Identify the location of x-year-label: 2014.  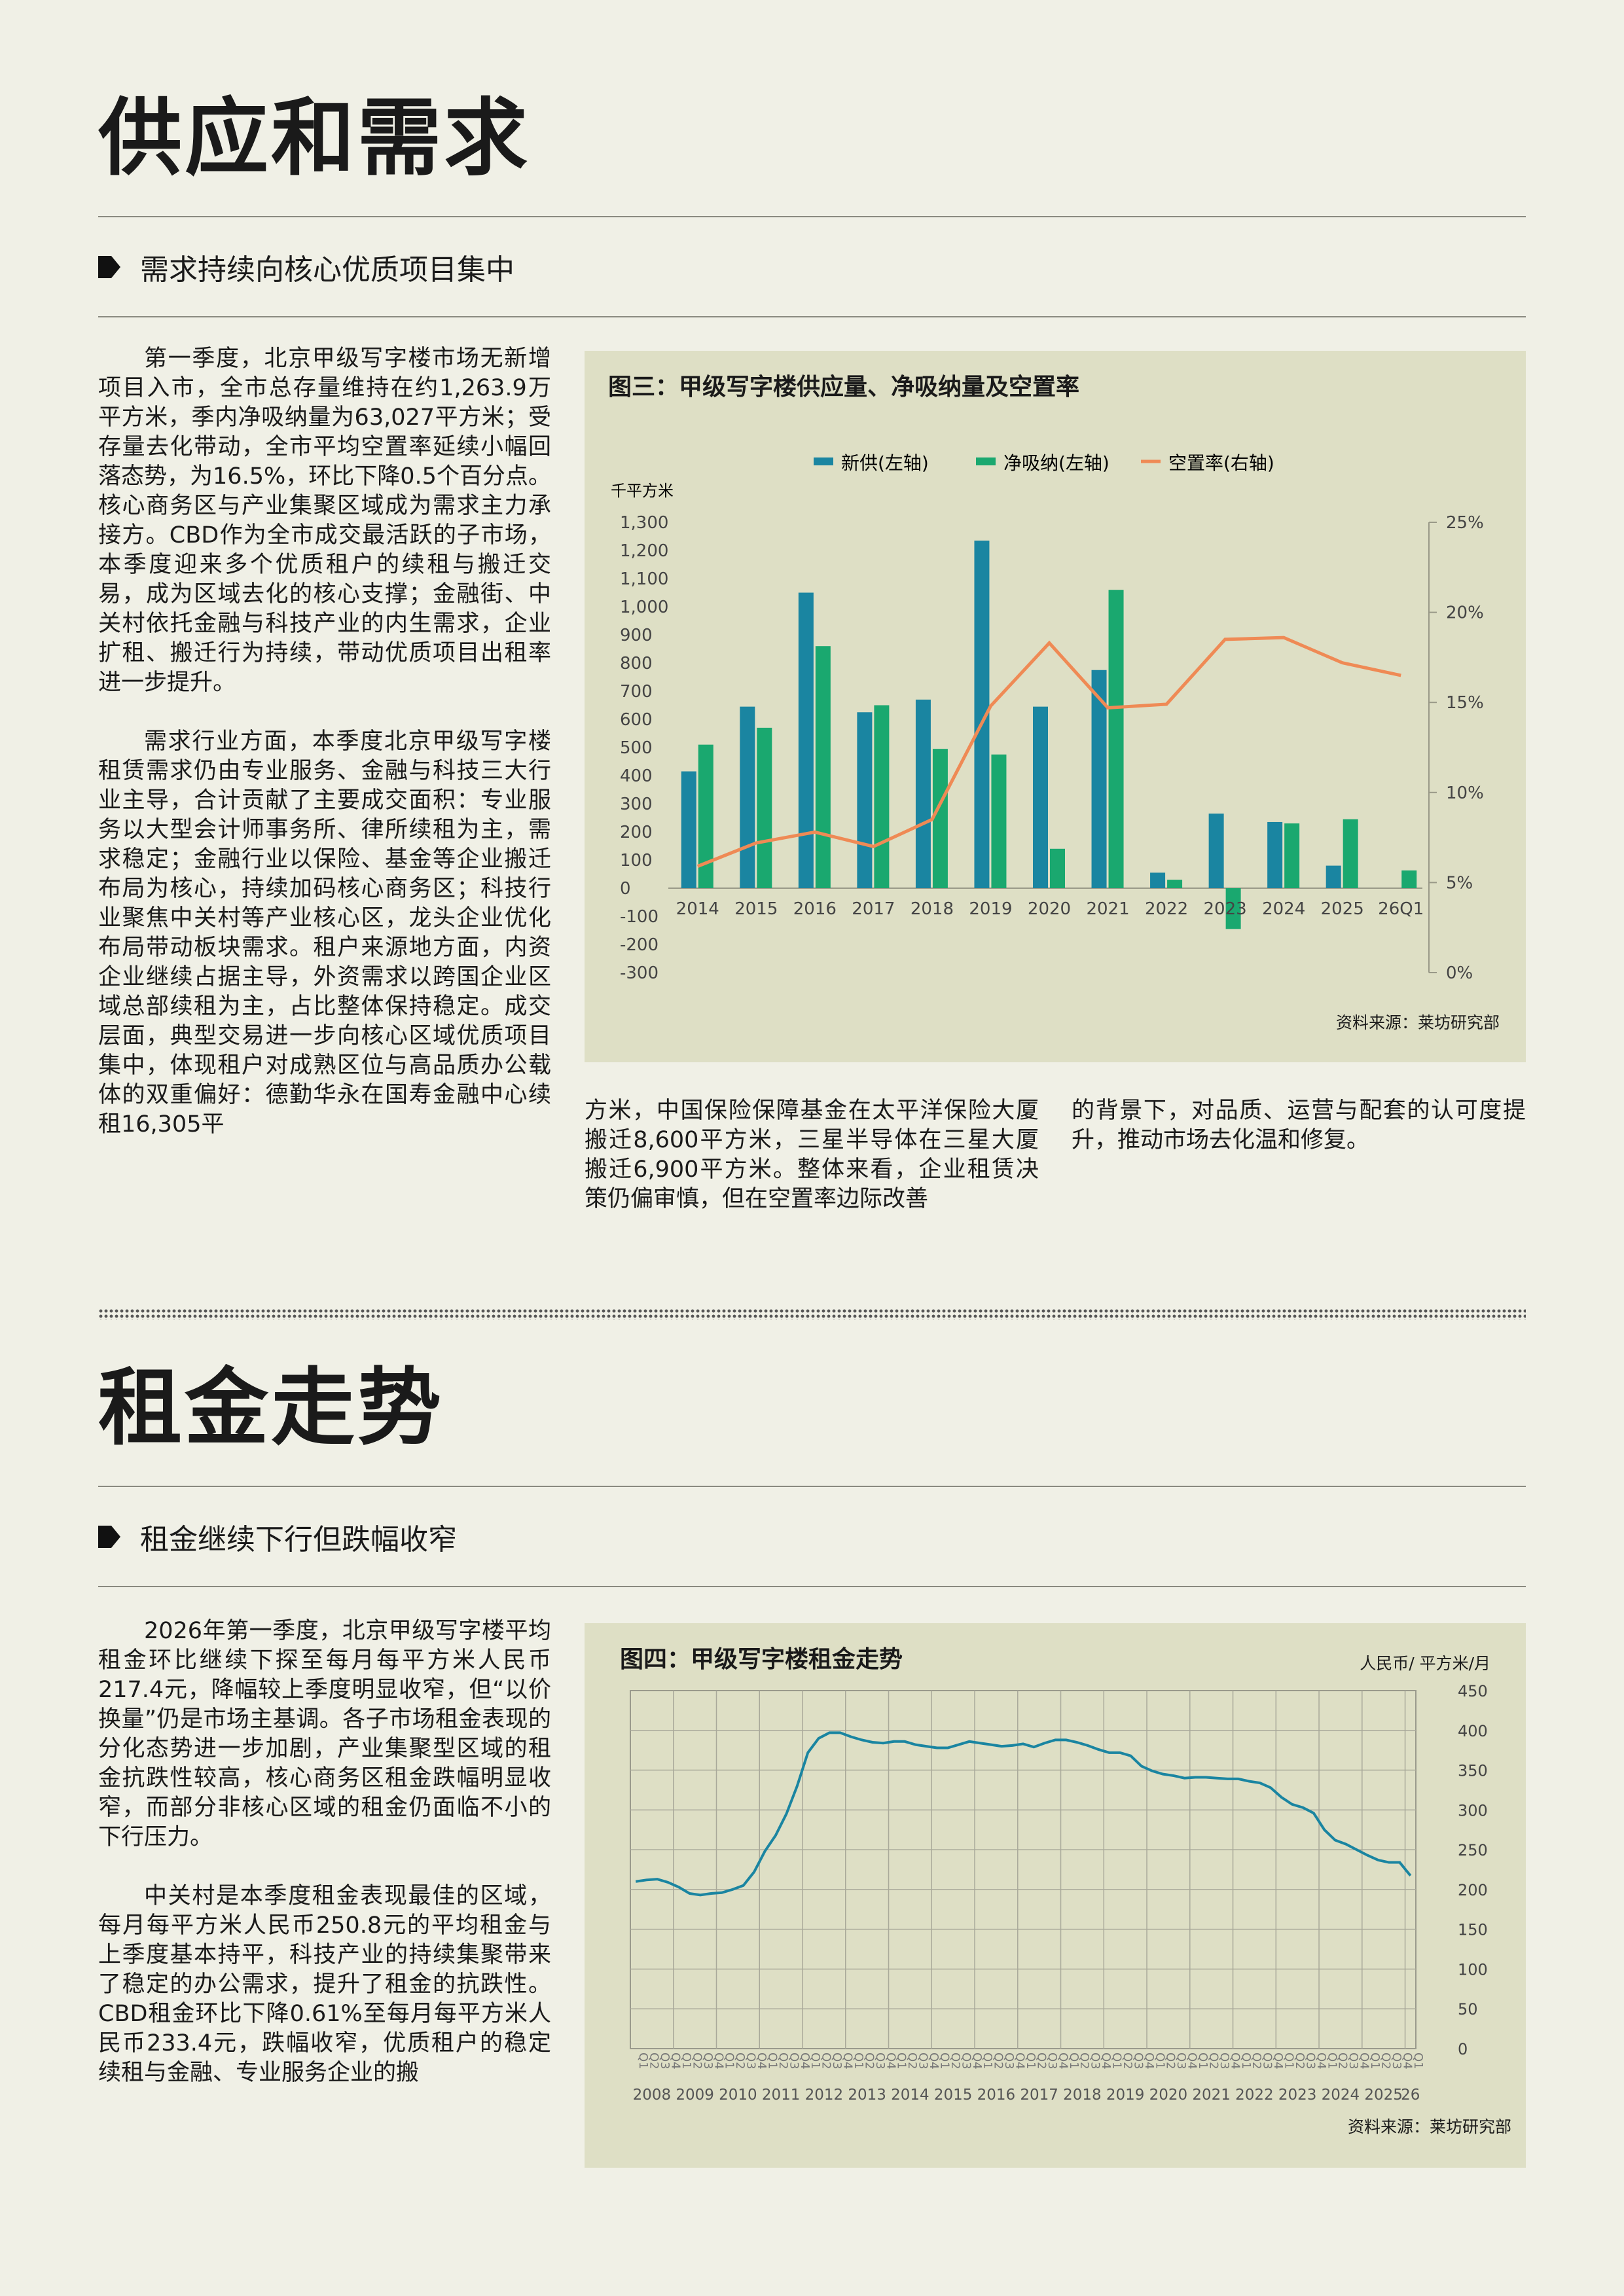
(910, 2095).